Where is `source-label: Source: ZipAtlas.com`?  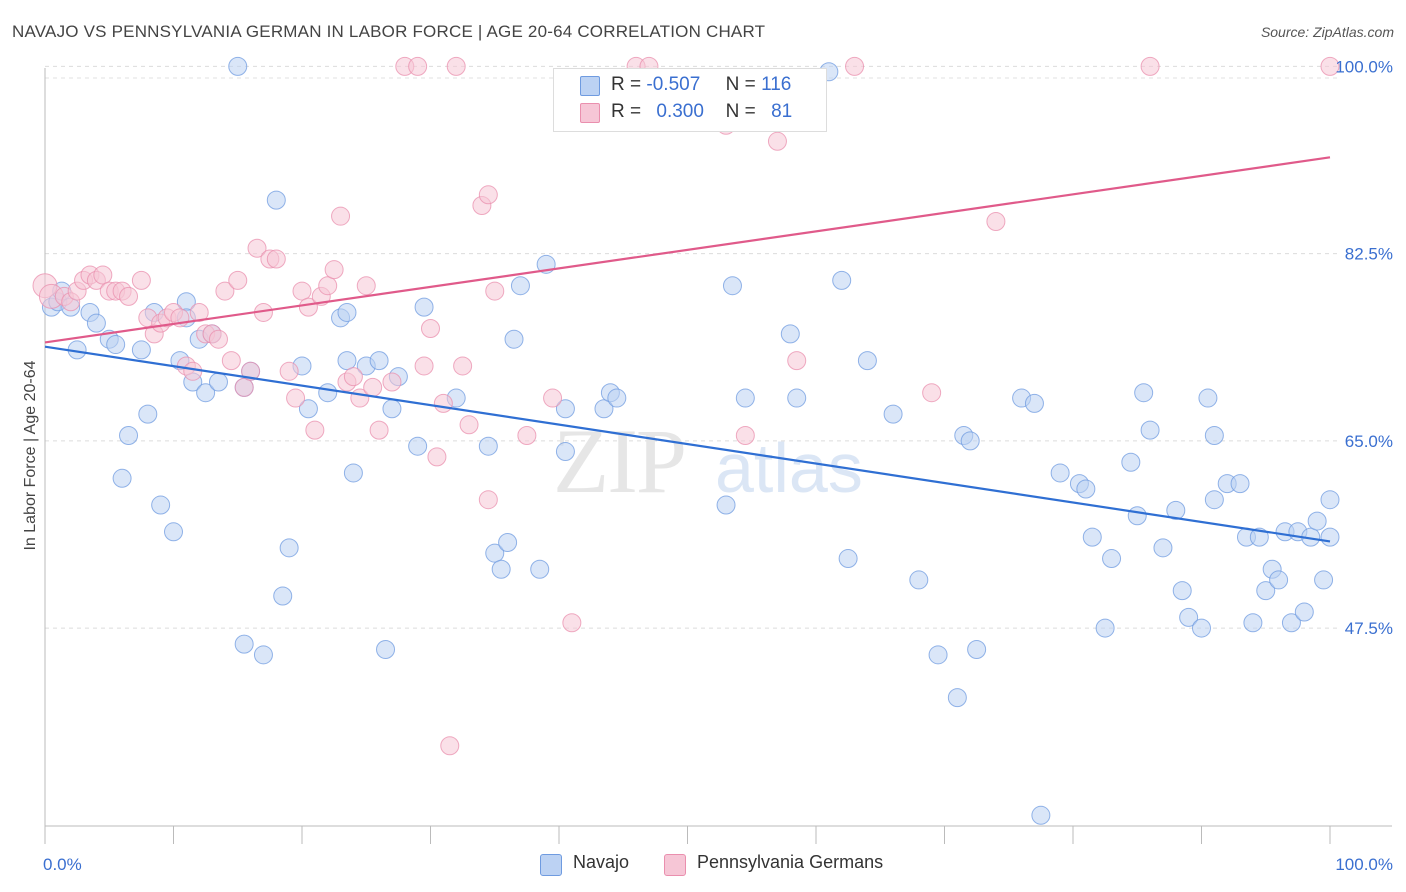 source-label: Source: ZipAtlas.com is located at coordinates (1327, 32).